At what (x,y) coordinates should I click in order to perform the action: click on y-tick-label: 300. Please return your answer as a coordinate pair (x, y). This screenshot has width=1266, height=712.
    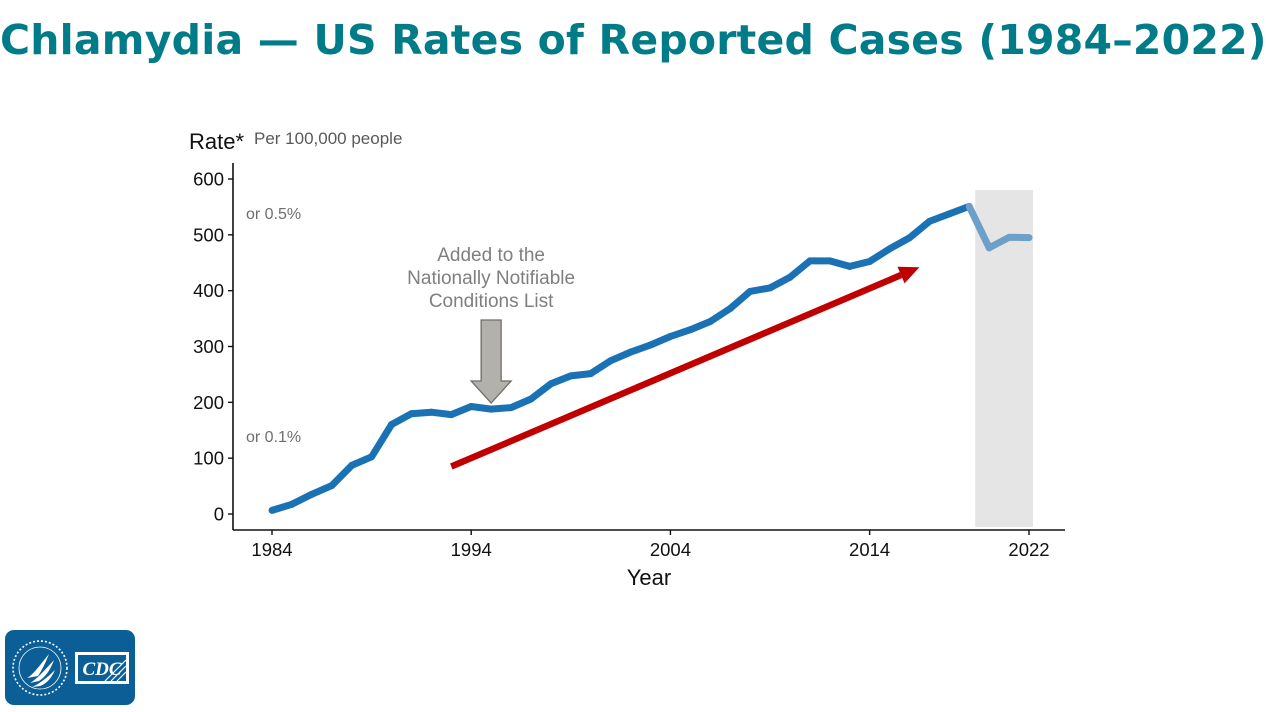
    Looking at the image, I should click on (208, 346).